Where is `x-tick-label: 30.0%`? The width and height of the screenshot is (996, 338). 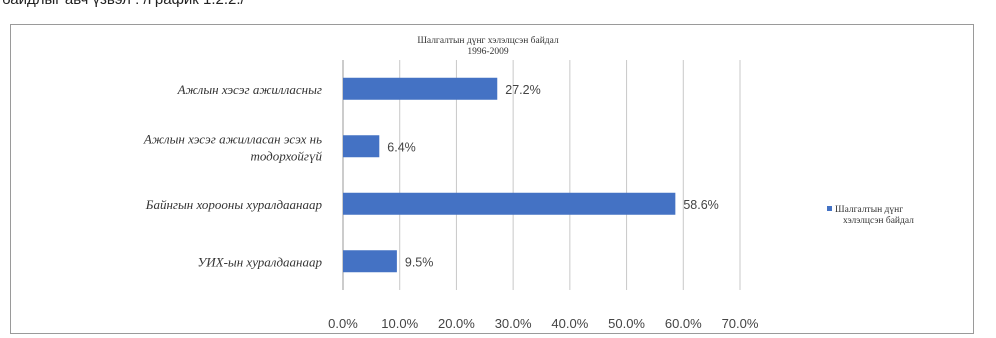
x-tick-label: 30.0% is located at coordinates (513, 323).